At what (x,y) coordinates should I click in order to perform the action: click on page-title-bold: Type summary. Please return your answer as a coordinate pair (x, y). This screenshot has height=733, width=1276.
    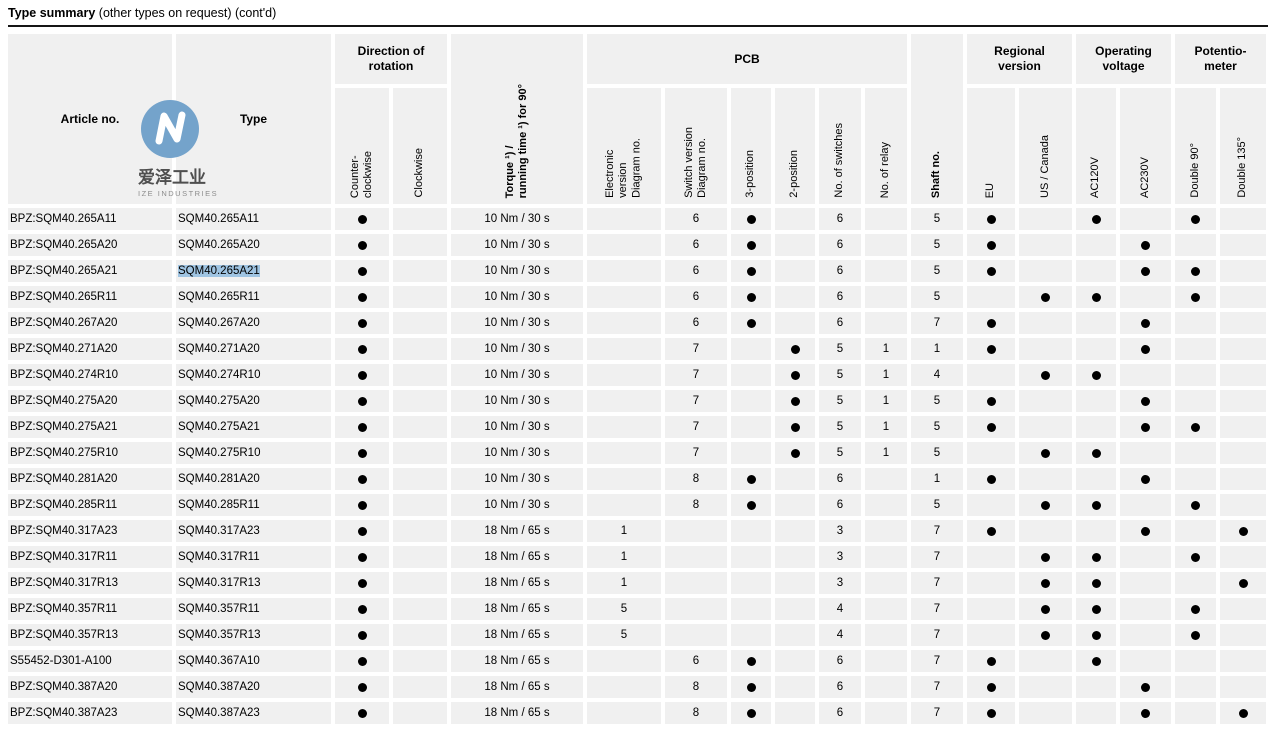
    Looking at the image, I should click on (52, 13).